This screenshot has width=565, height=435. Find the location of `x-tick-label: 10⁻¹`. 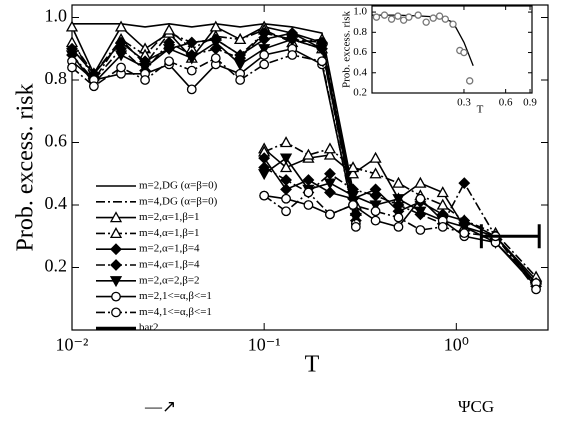

x-tick-label: 10⁻¹ is located at coordinates (264, 344).